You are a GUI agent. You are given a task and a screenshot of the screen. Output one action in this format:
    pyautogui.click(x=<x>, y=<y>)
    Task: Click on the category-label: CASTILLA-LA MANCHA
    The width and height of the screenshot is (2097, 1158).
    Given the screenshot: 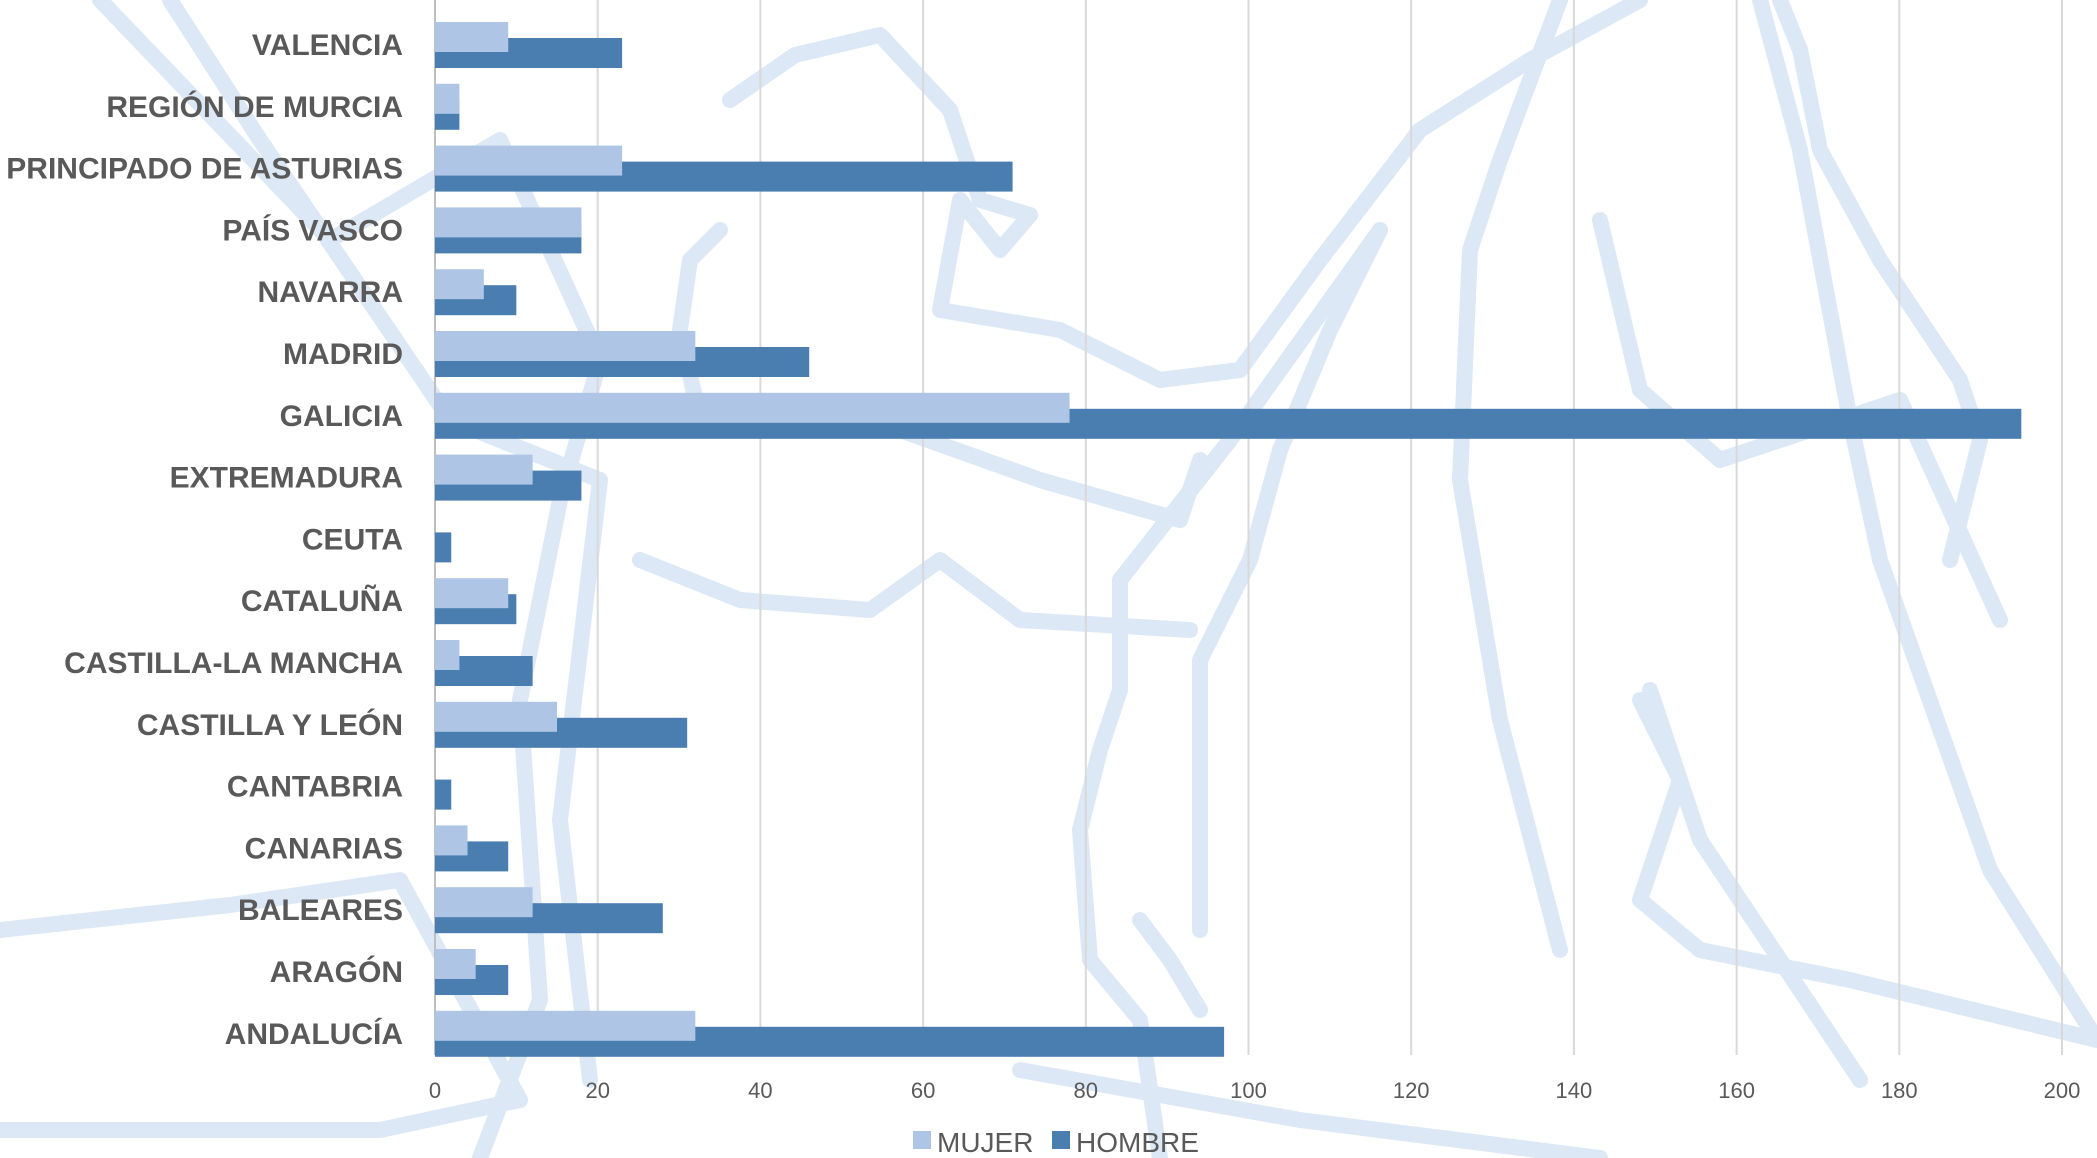 What is the action you would take?
    pyautogui.click(x=233, y=663)
    